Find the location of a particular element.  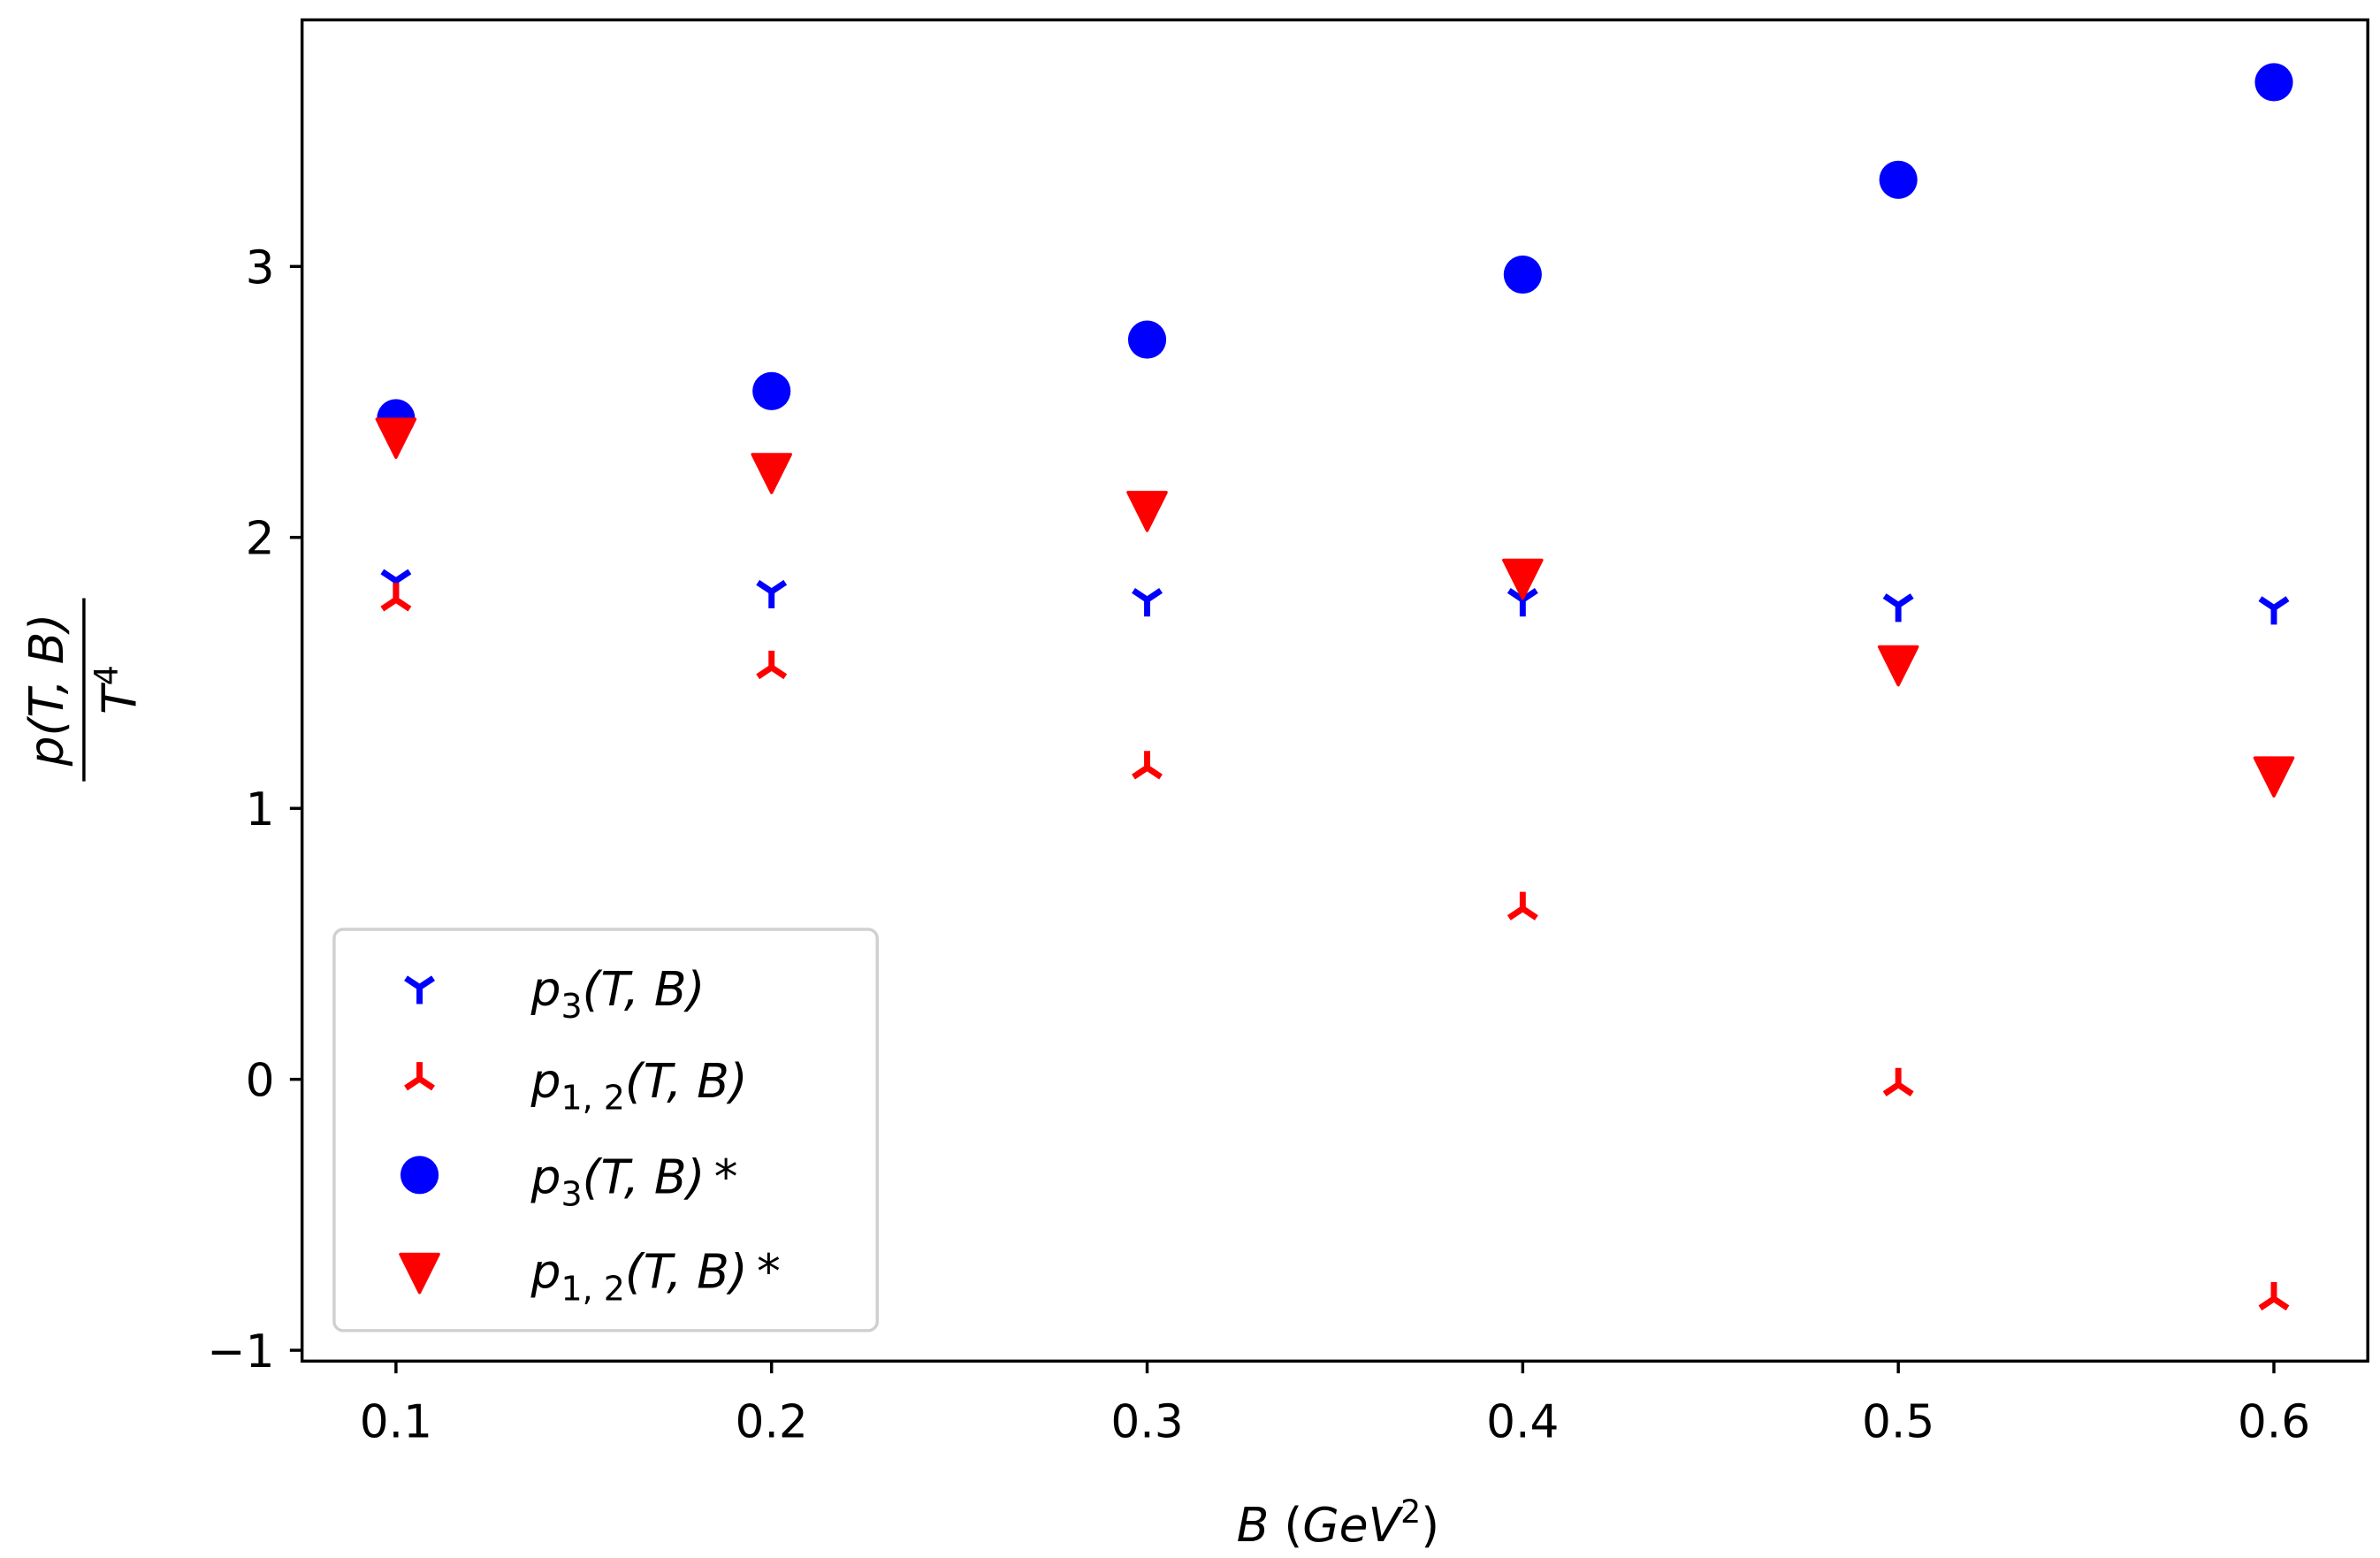

y-tick-label: 2 is located at coordinates (260, 539).